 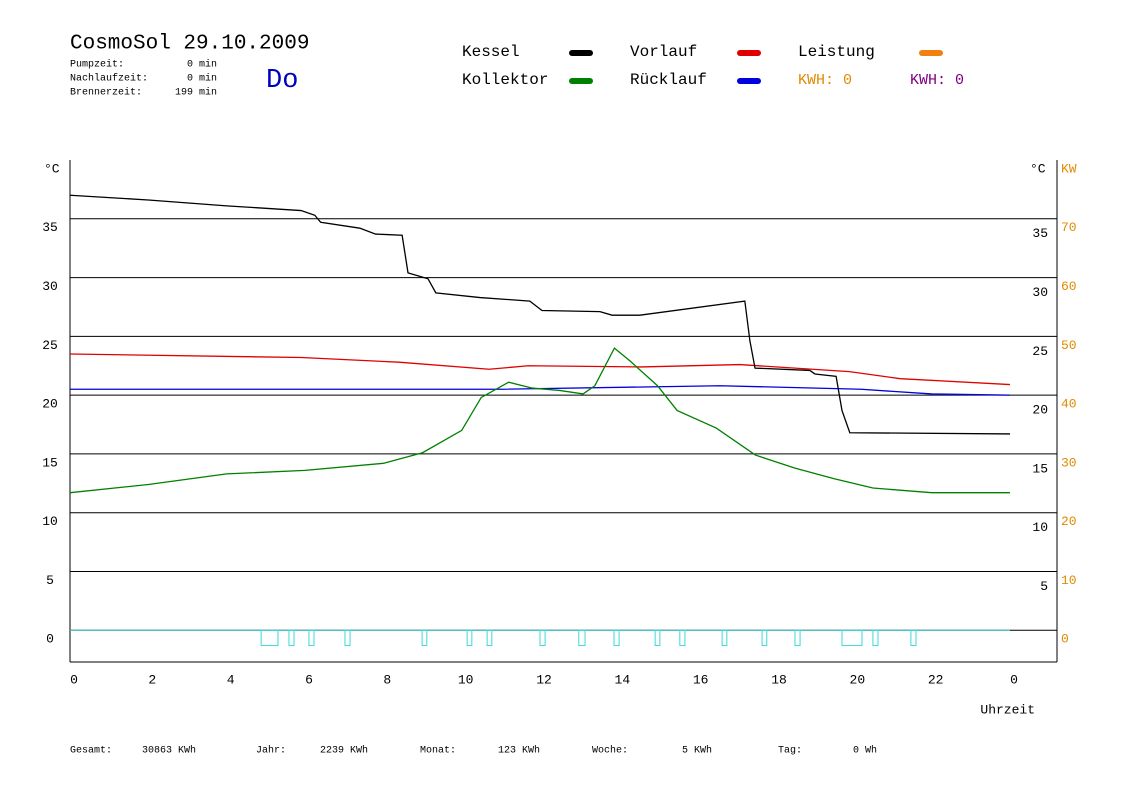 What do you see at coordinates (50, 345) in the screenshot?
I see `y-tick-label: 25` at bounding box center [50, 345].